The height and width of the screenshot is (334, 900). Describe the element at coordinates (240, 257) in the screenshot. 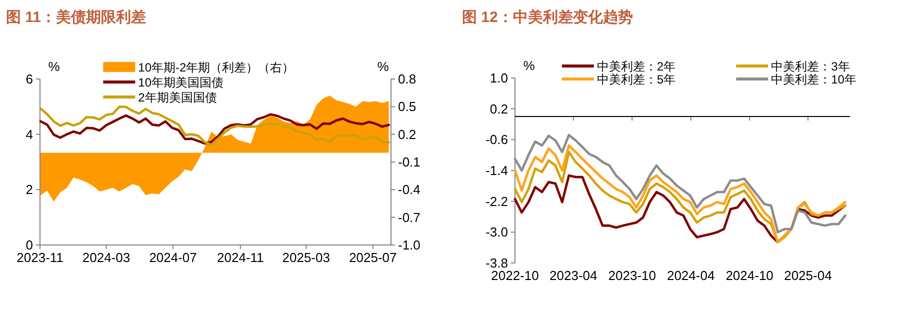

I see `x-tick-label: 2024-11` at that location.